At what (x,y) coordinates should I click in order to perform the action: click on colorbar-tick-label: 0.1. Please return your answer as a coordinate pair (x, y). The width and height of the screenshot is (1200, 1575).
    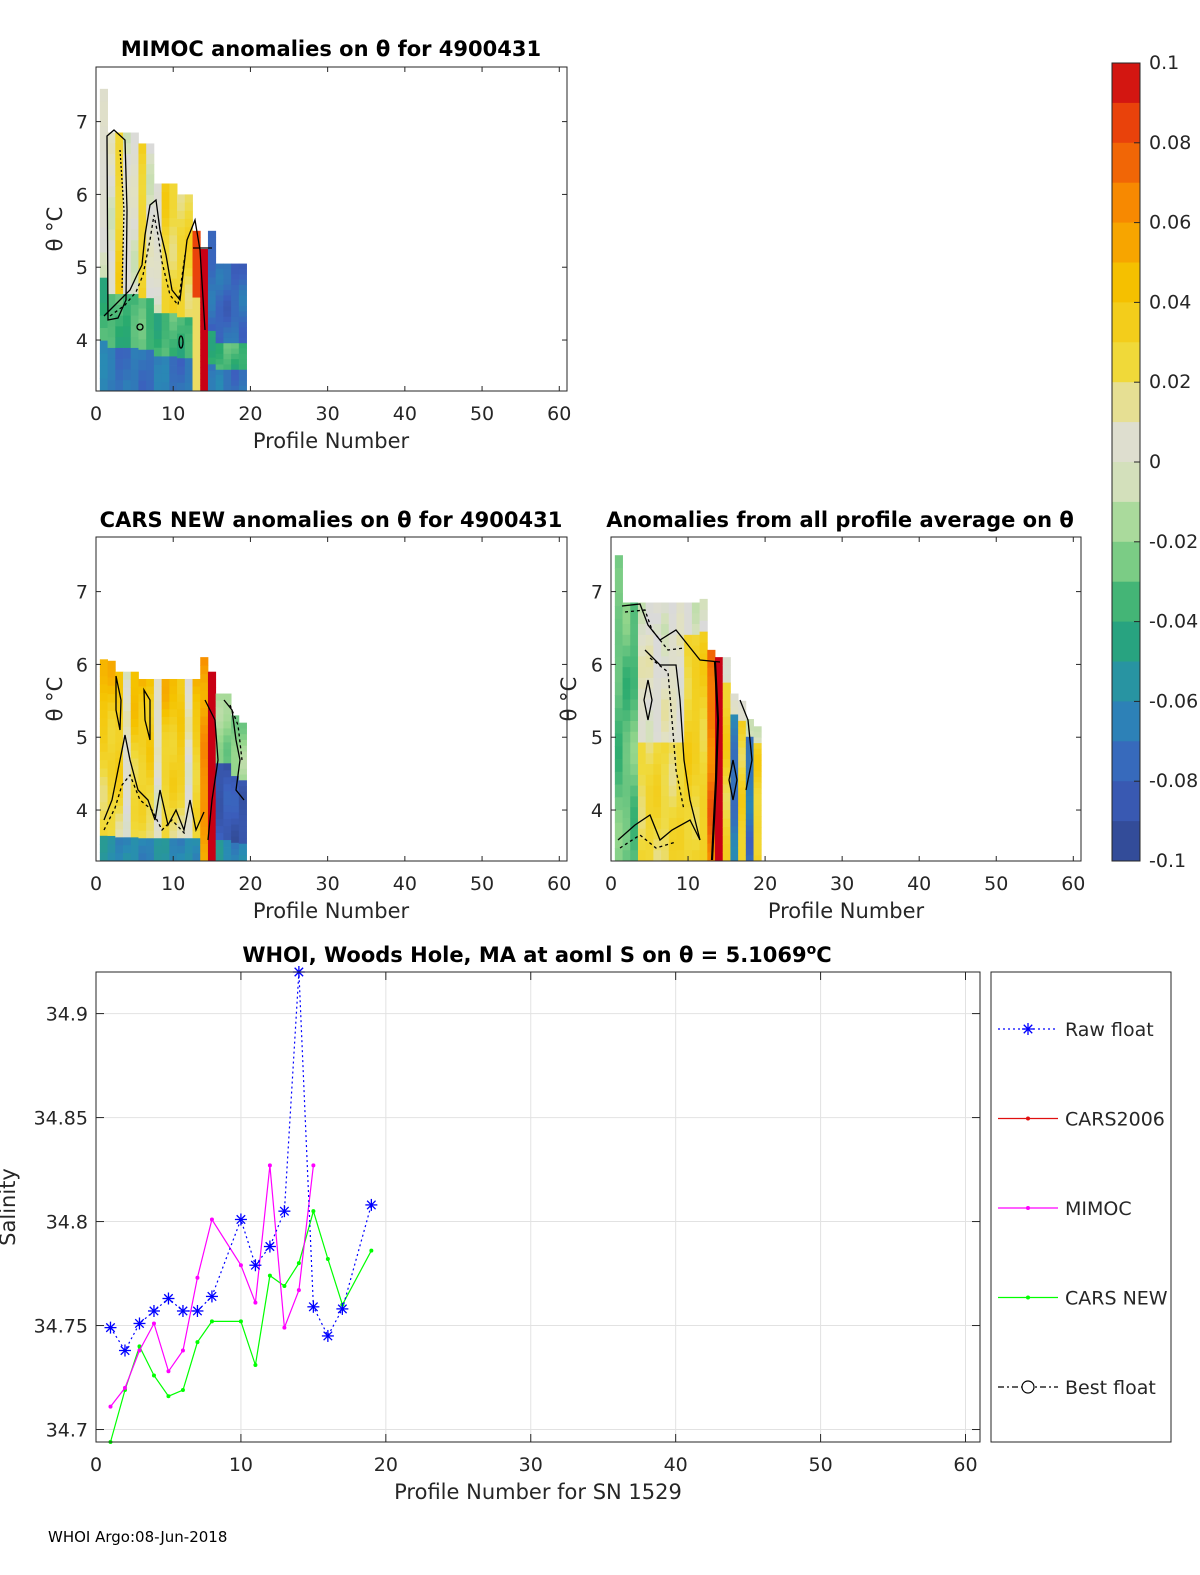
    Looking at the image, I should click on (1164, 63).